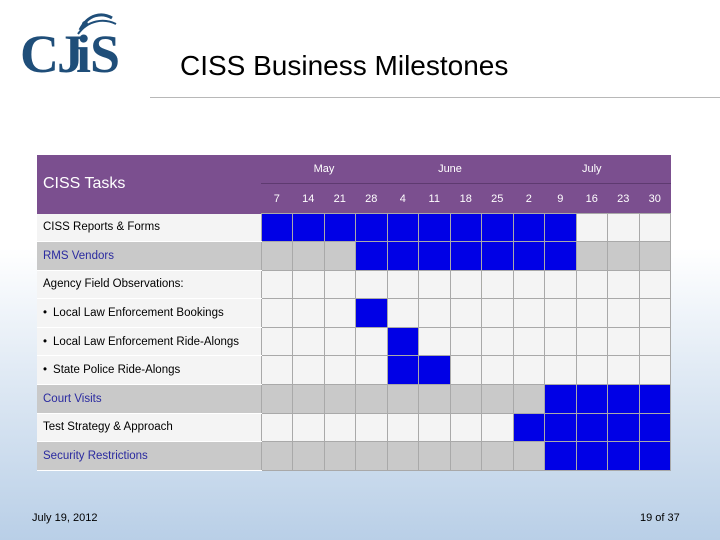 This screenshot has width=720, height=540. I want to click on svg-text: CJ, so click(51, 54).